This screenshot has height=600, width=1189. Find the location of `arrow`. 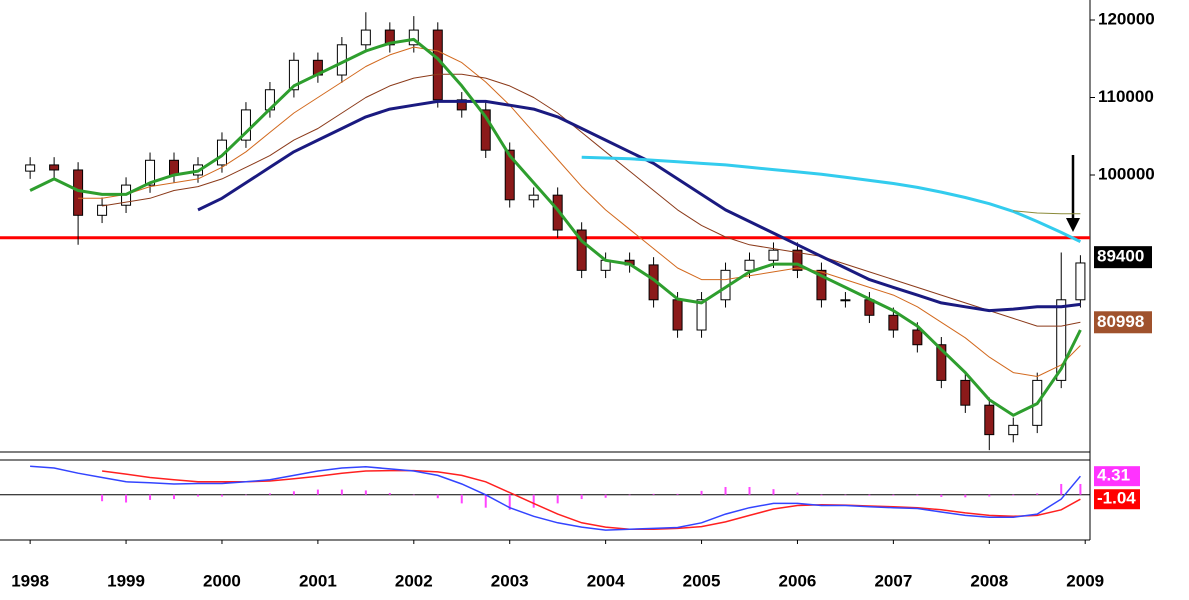

arrow is located at coordinates (1073, 193).